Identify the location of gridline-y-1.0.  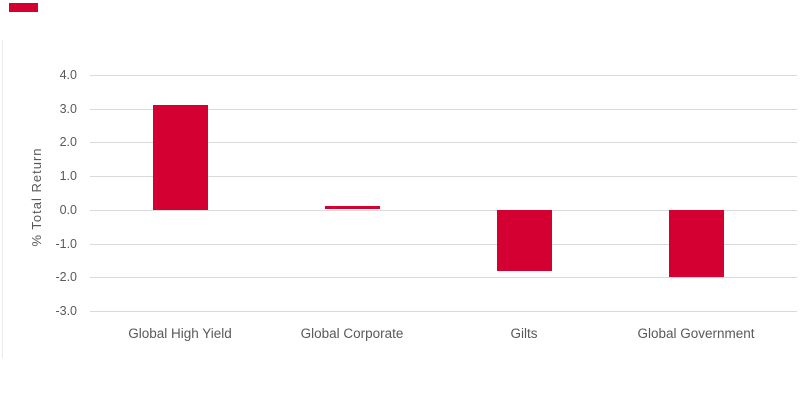
(443, 176).